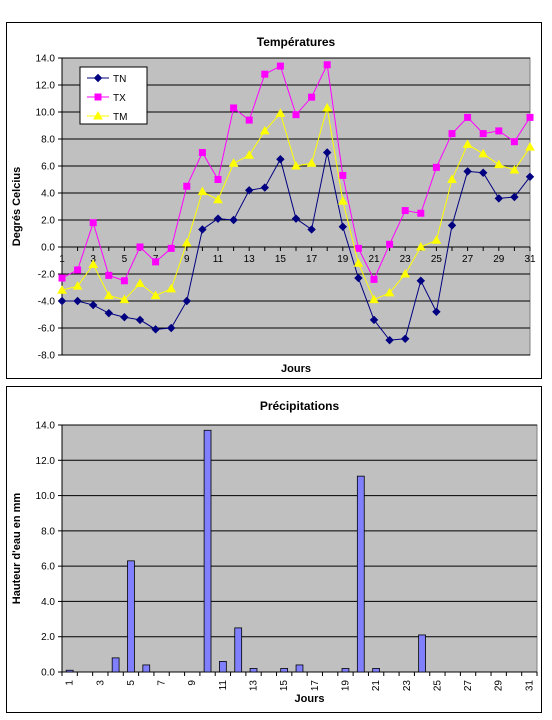 Image resolution: width=552 pixels, height=720 pixels. What do you see at coordinates (119, 98) in the screenshot?
I see `legend-label-tx: TX` at bounding box center [119, 98].